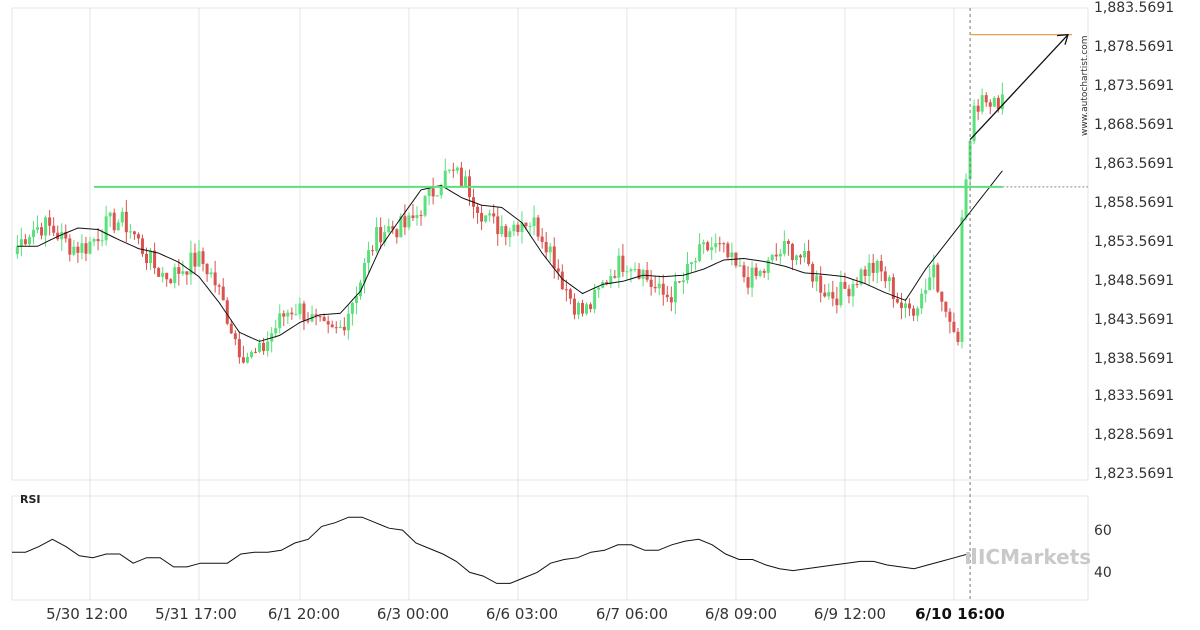 The image size is (1200, 630). Describe the element at coordinates (1134, 47) in the screenshot. I see `price-tick-label: 1,878.5691` at that location.